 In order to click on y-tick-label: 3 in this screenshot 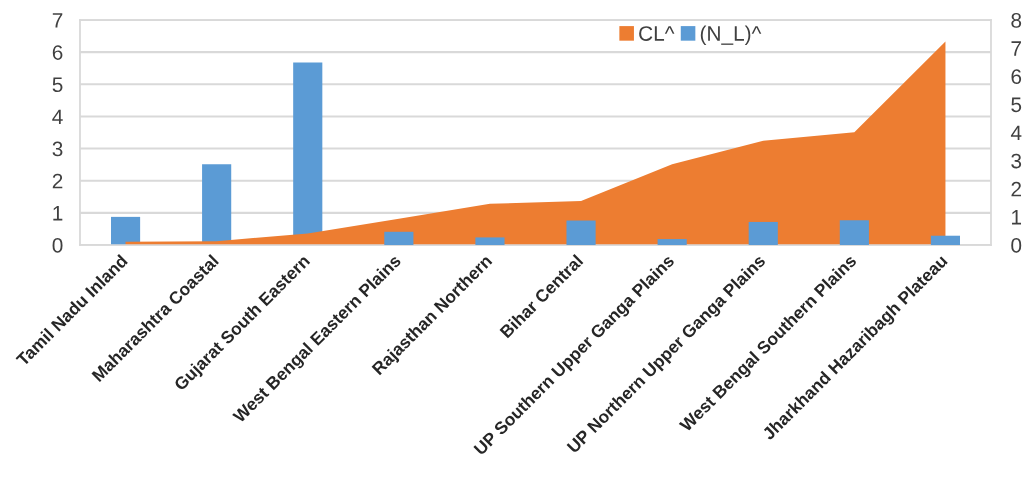, I will do `click(57, 149)`.